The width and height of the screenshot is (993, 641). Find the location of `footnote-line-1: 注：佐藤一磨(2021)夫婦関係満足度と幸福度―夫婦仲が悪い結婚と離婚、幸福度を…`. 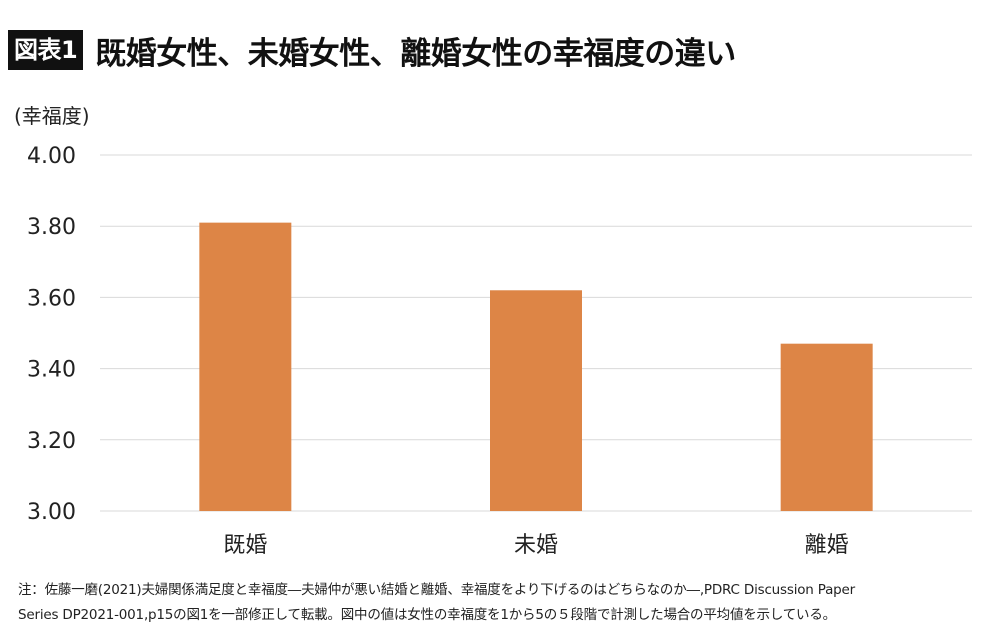

footnote-line-1: 注：佐藤一磨(2021)夫婦関係満足度と幸福度―夫婦仲が悪い結婚と離婚、幸福度を… is located at coordinates (436, 590).